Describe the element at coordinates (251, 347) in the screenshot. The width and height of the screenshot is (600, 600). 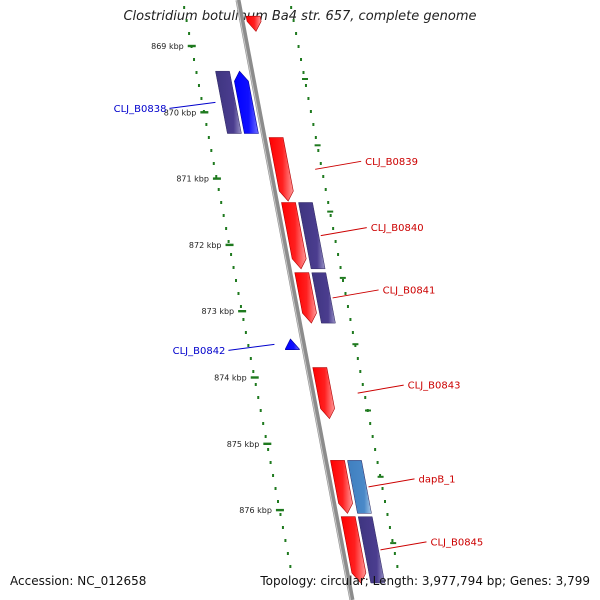
I see `gene-label-leader-clj-b0842` at that location.